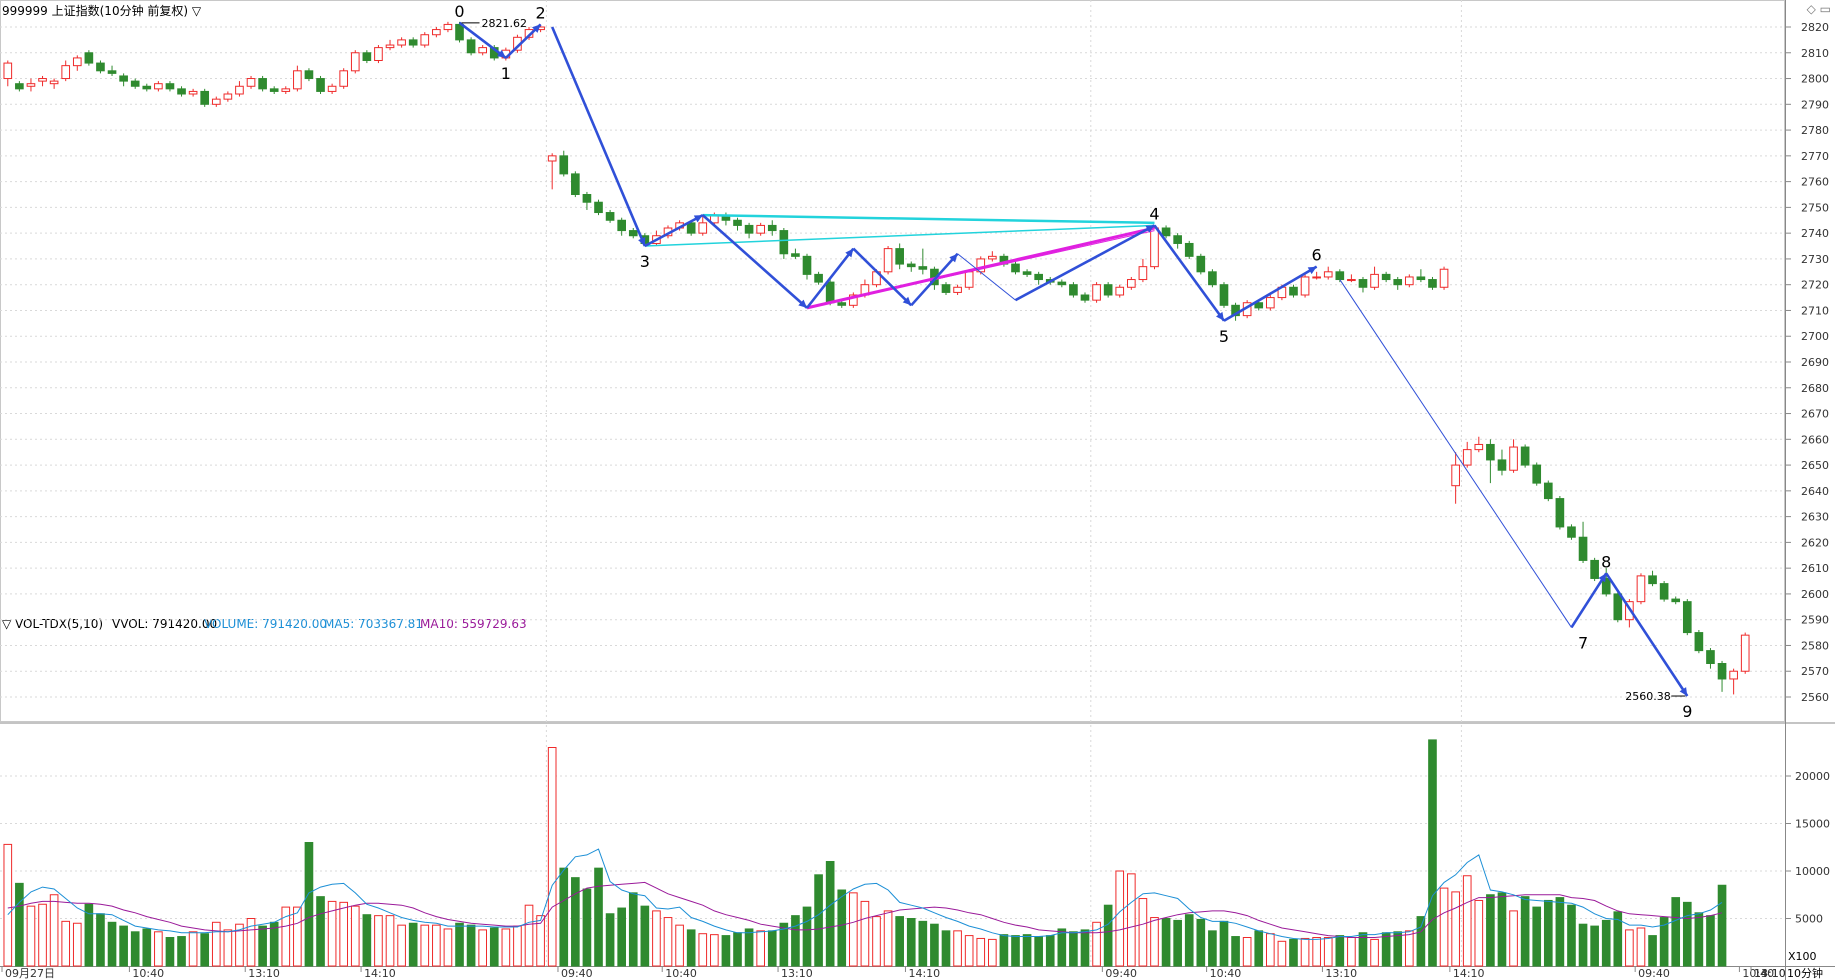 The width and height of the screenshot is (1835, 980). What do you see at coordinates (1121, 973) in the screenshot?
I see `time-tick-label: 09:40` at bounding box center [1121, 973].